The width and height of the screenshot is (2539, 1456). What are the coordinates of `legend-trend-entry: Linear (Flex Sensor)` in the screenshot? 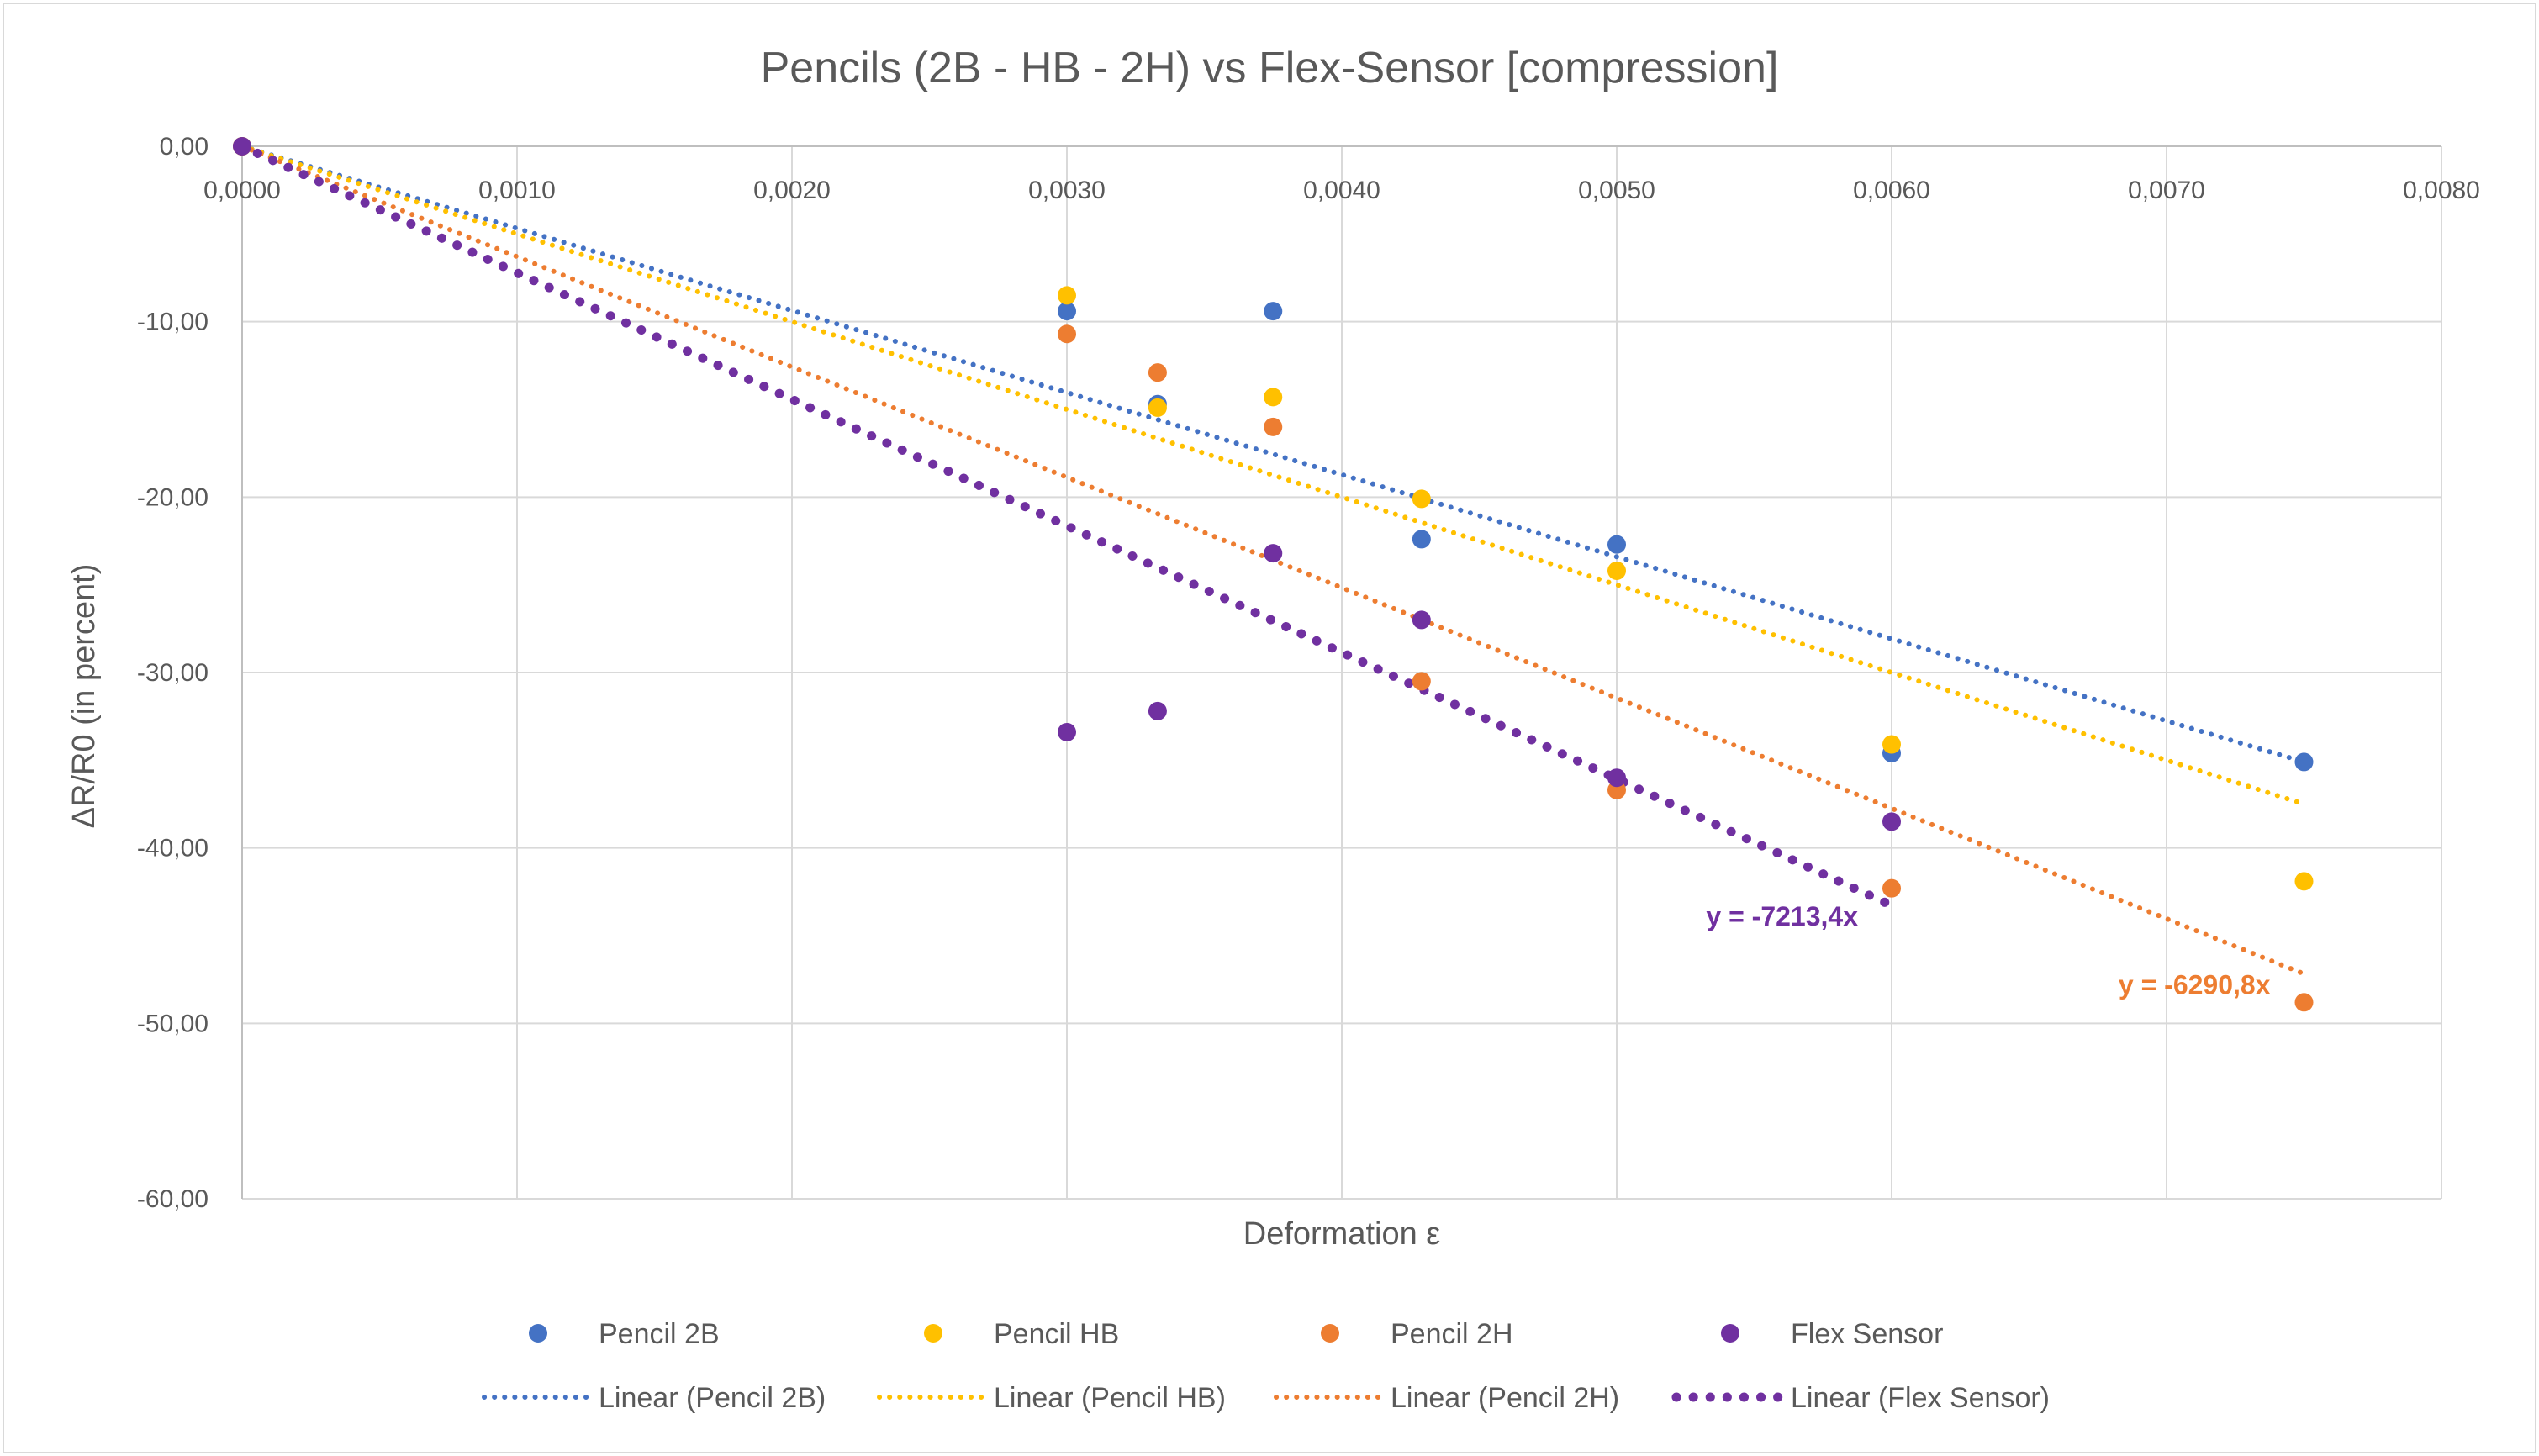 It's located at (1921, 1398).